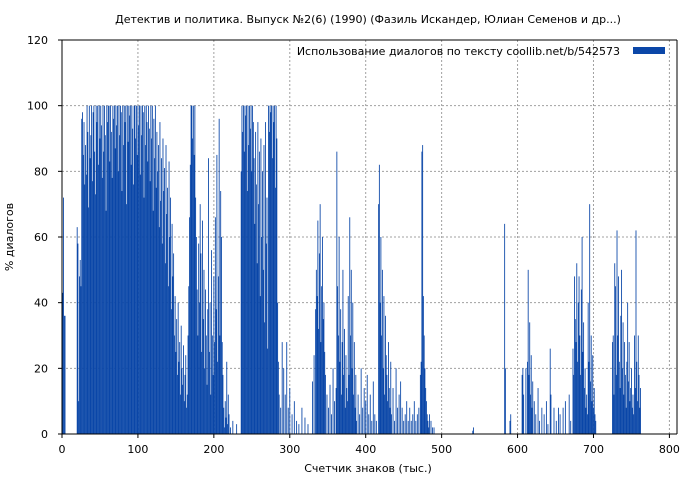 The image size is (700, 484). What do you see at coordinates (41, 237) in the screenshot?
I see `y-tick-label: 60` at bounding box center [41, 237].